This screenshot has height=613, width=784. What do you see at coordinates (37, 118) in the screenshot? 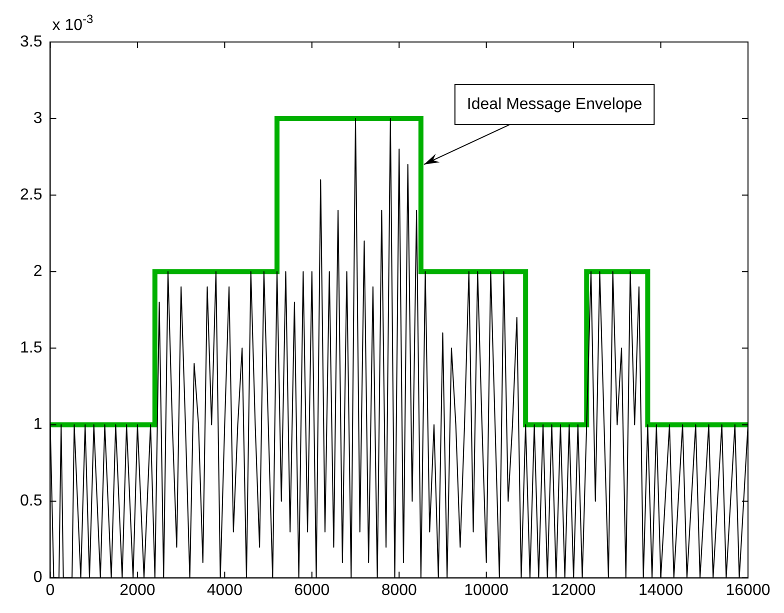
I see `y-tick-label: 3` at bounding box center [37, 118].